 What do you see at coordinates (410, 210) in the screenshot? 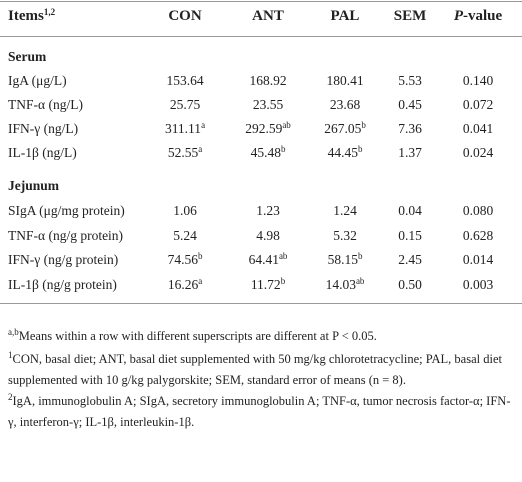
I see `cell-text: 0.04` at bounding box center [410, 210].